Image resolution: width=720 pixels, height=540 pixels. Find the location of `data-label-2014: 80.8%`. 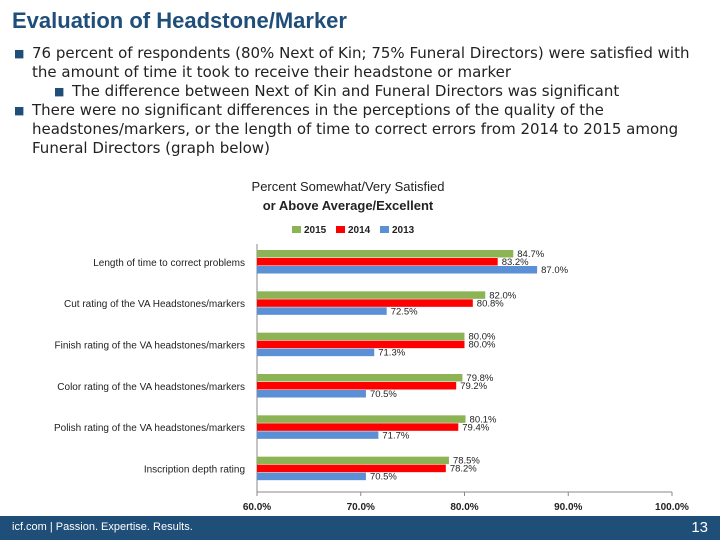

data-label-2014: 80.8% is located at coordinates (490, 303).